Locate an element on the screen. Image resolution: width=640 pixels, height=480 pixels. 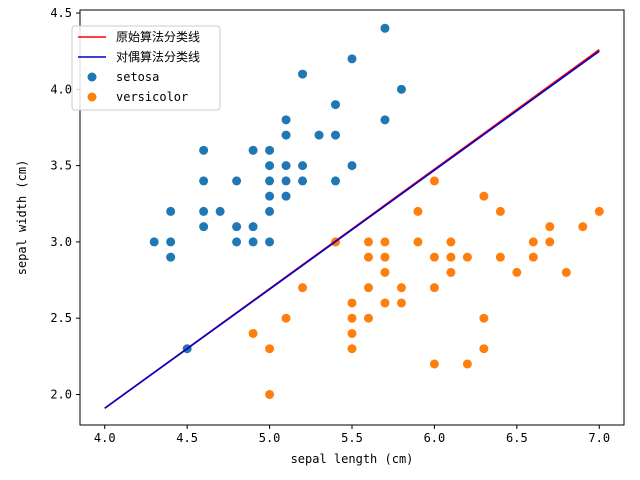
legend-box is located at coordinates (146, 68).